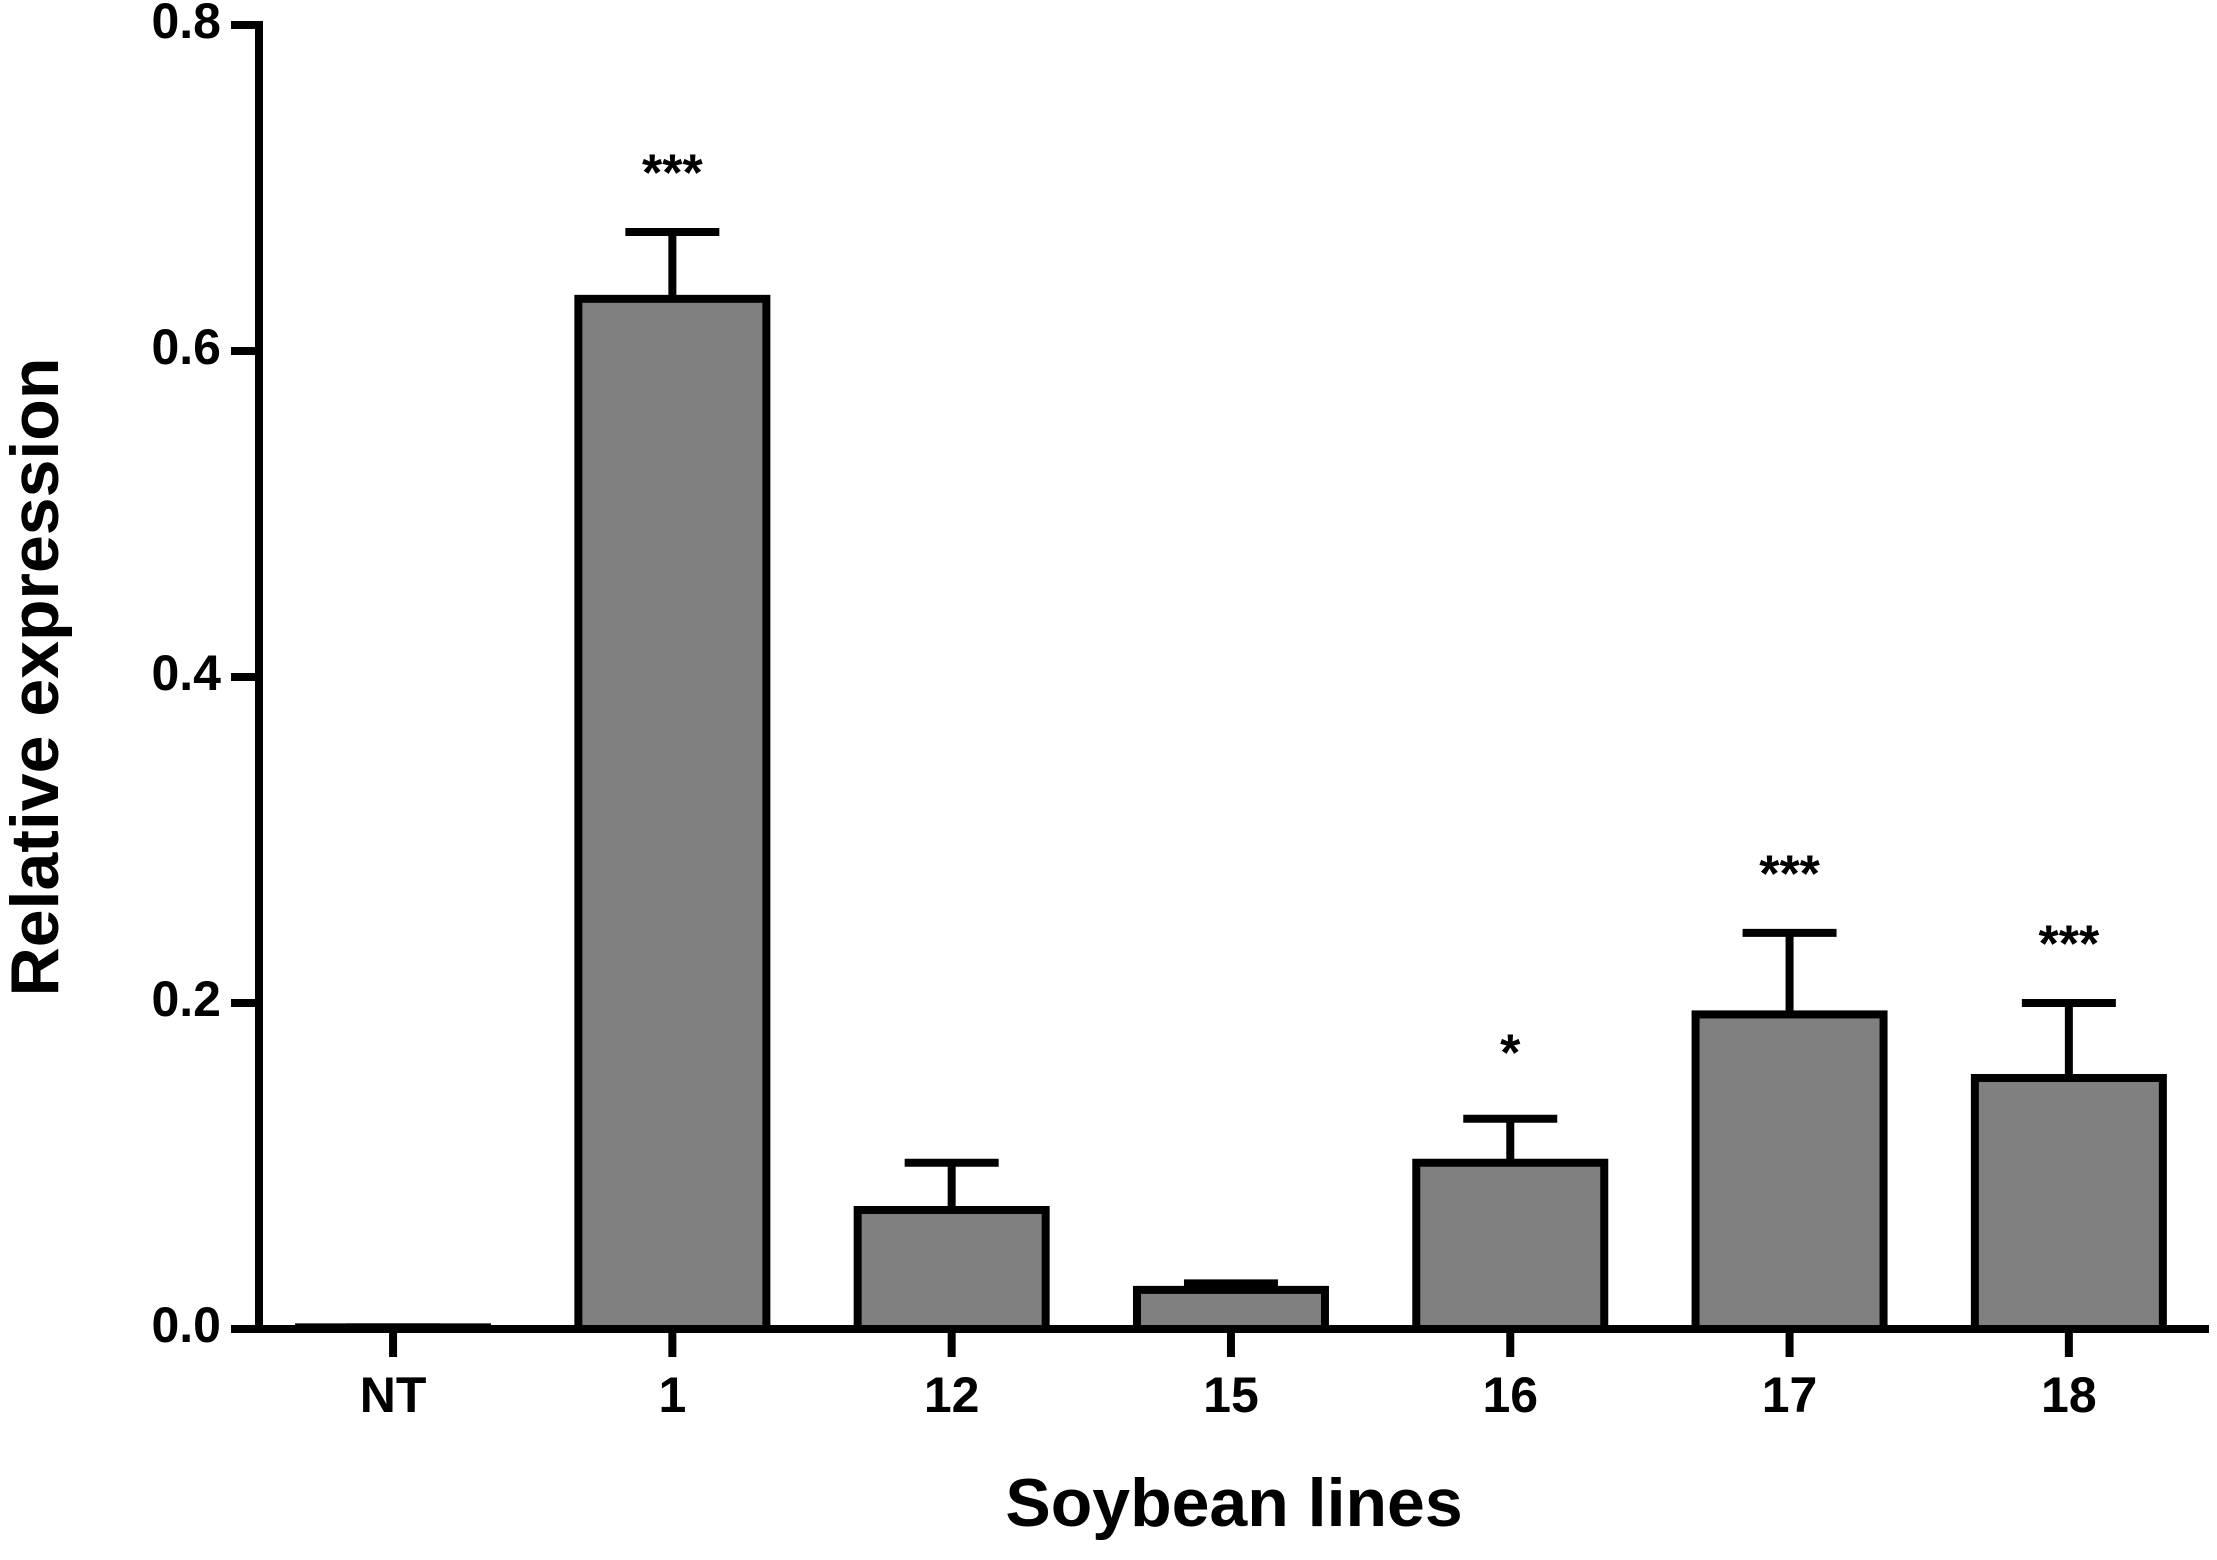  What do you see at coordinates (952, 1395) in the screenshot?
I see `x-tick-label: 12` at bounding box center [952, 1395].